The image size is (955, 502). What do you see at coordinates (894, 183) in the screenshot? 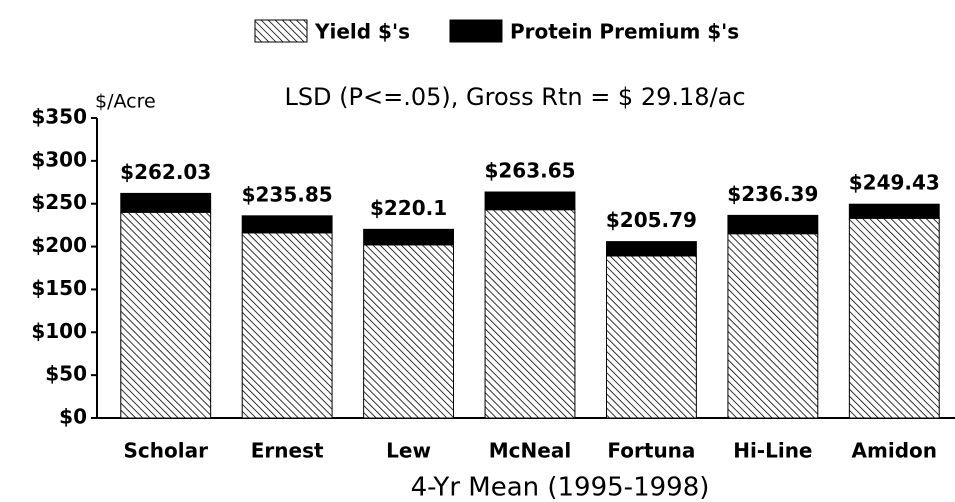
I see `total-label: $249.43` at bounding box center [894, 183].